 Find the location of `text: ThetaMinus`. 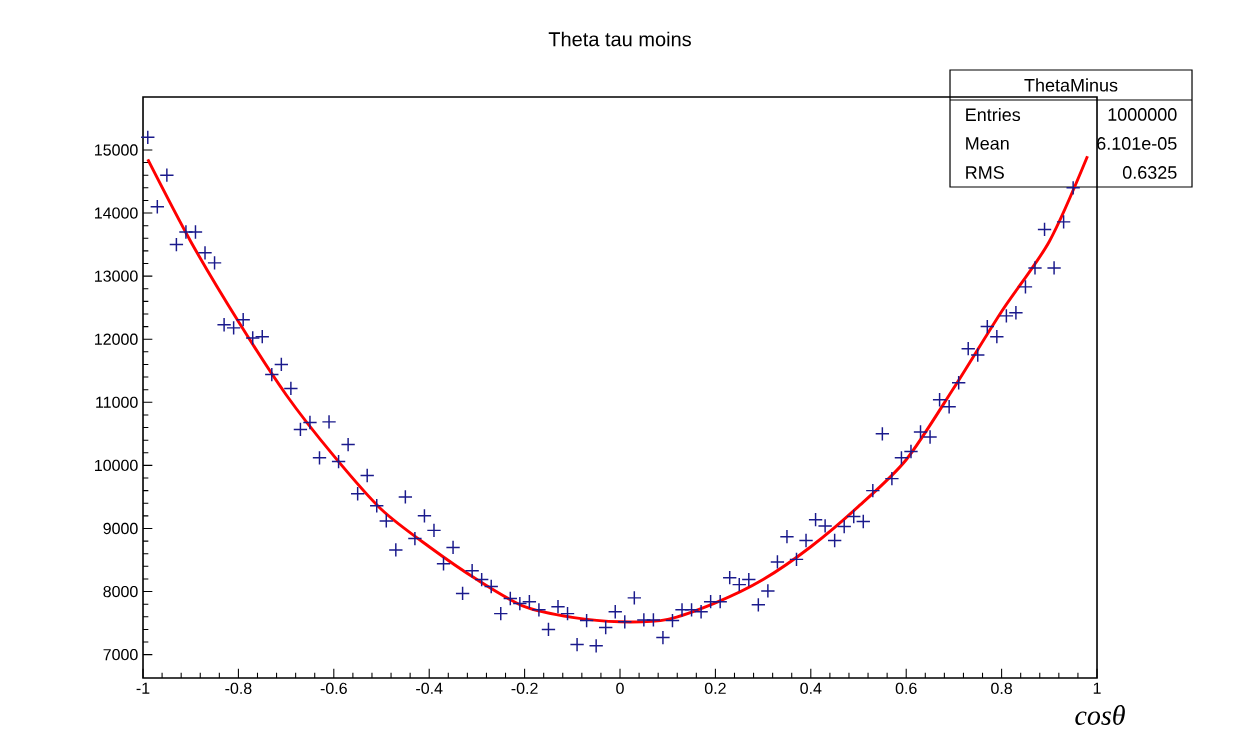

text: ThetaMinus is located at coordinates (1071, 85).